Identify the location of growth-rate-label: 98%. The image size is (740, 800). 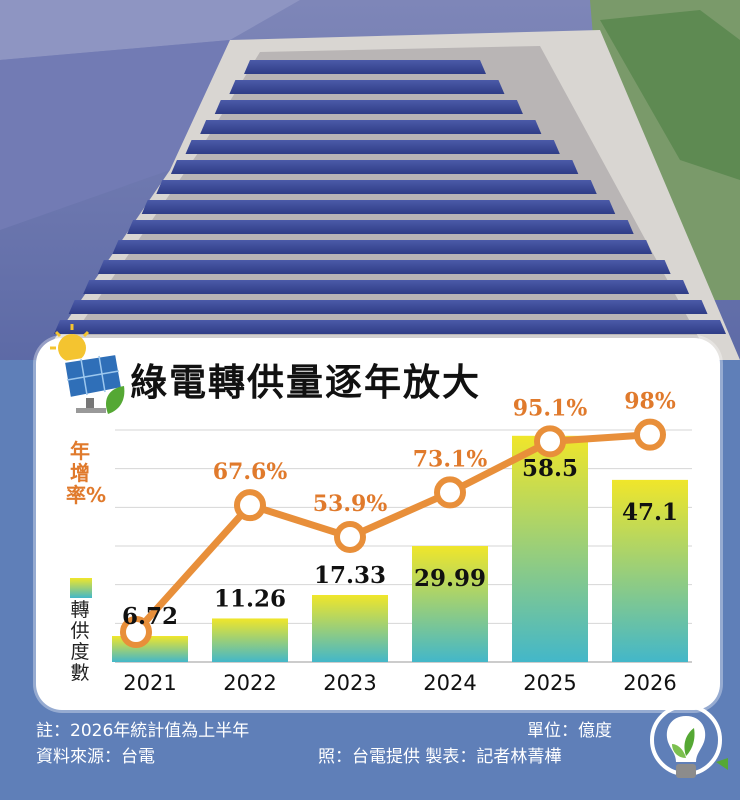
(650, 402).